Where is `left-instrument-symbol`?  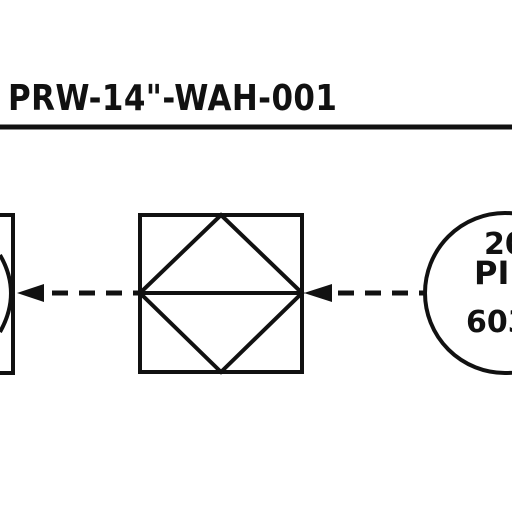
left-instrument-symbol is located at coordinates (7, 294).